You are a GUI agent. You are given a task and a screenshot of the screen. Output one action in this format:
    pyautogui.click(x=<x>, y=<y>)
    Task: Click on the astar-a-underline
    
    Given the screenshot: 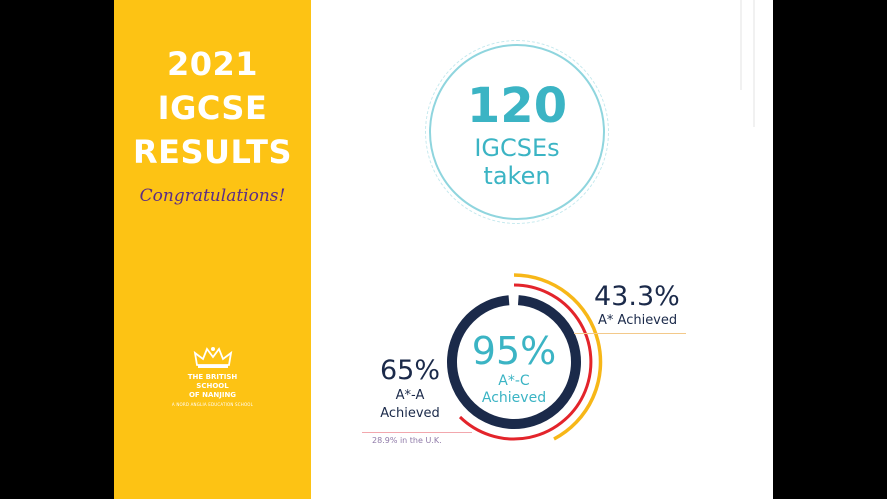 What is the action you would take?
    pyautogui.click(x=417, y=432)
    